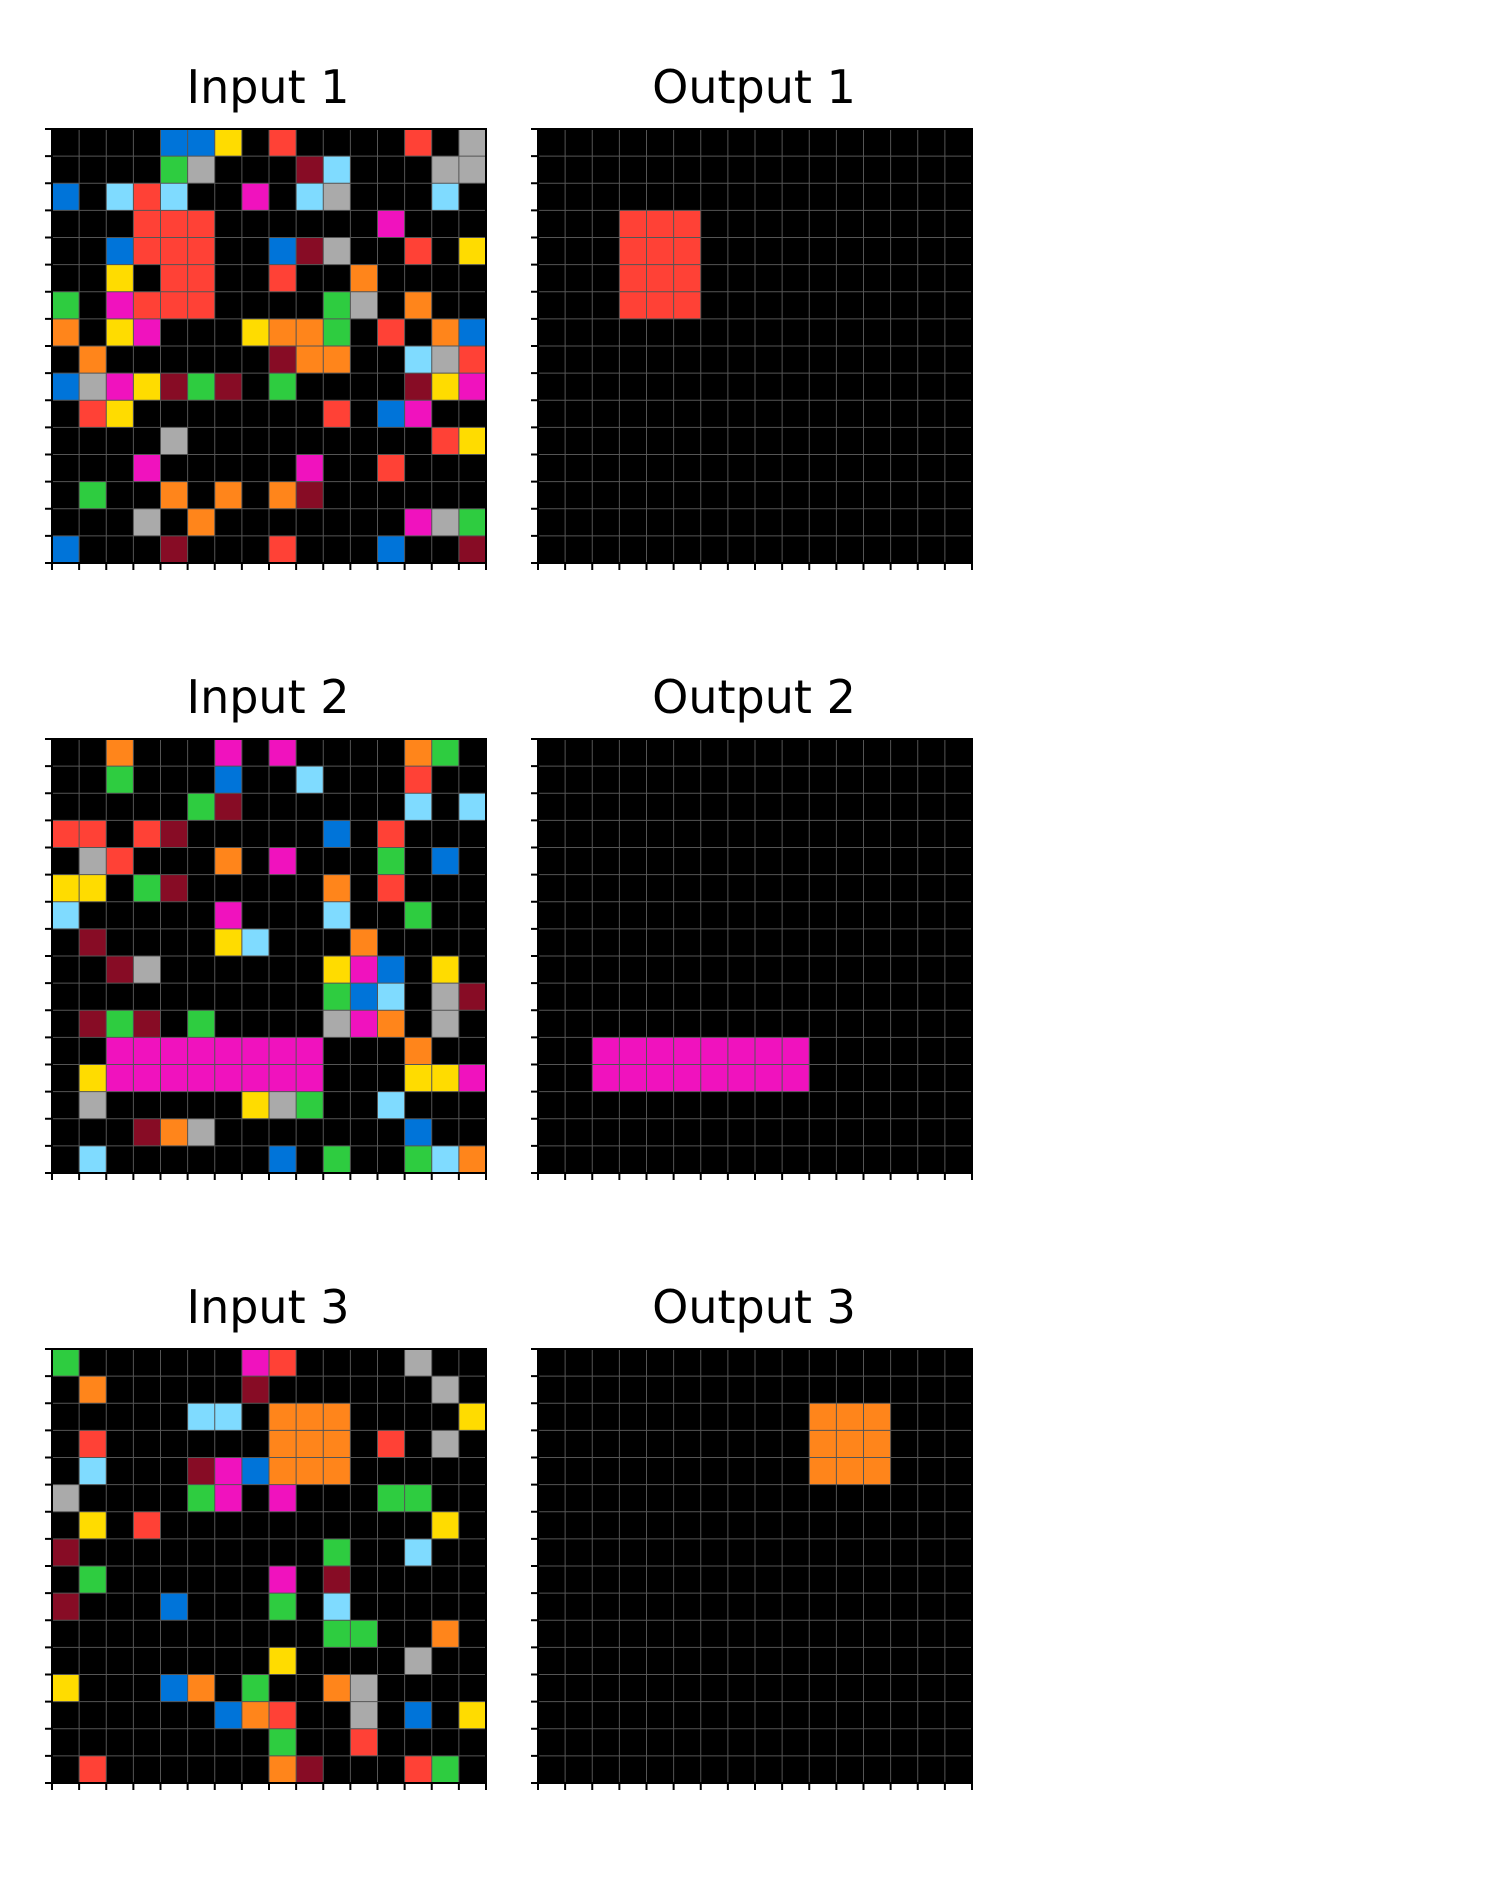 Image resolution: width=1500 pixels, height=1890 pixels. I want to click on output-3-title: Output 3, so click(754, 1307).